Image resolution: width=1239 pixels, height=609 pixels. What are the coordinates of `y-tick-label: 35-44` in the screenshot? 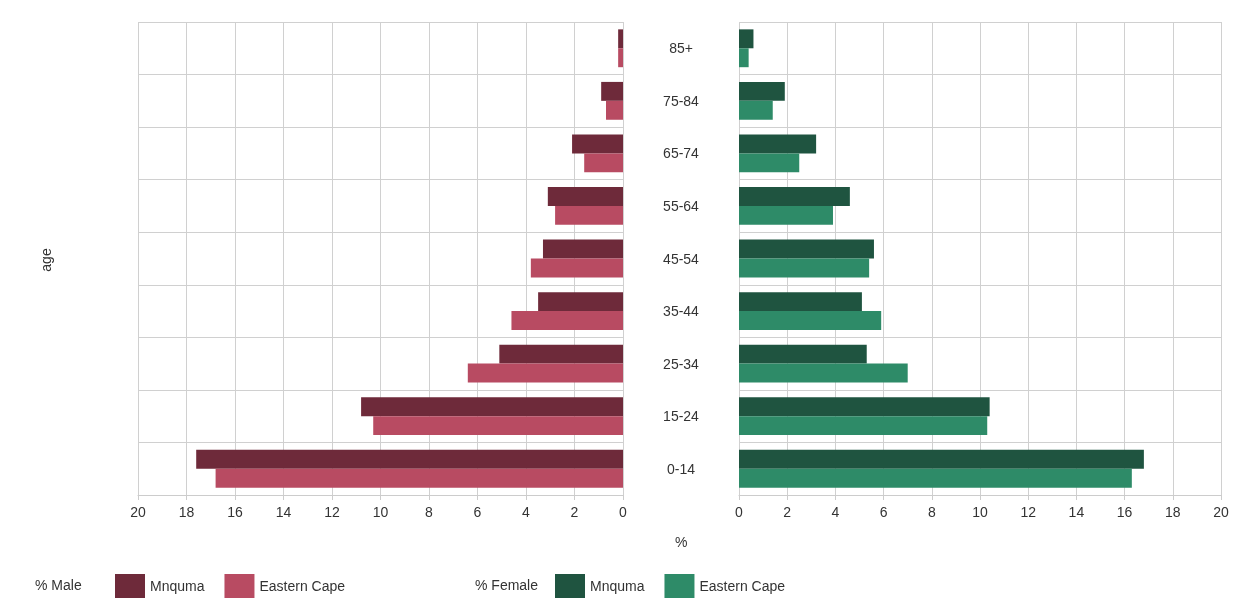 It's located at (681, 311).